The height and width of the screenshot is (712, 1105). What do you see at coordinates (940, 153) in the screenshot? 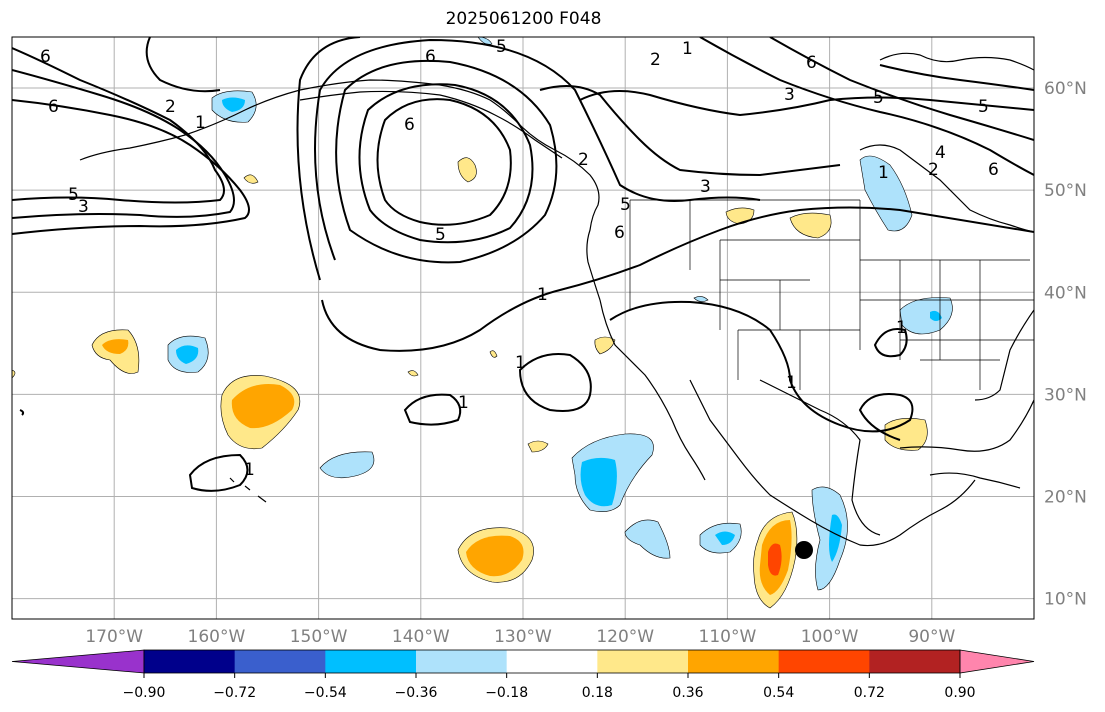
I see `contour-label: 4` at bounding box center [940, 153].